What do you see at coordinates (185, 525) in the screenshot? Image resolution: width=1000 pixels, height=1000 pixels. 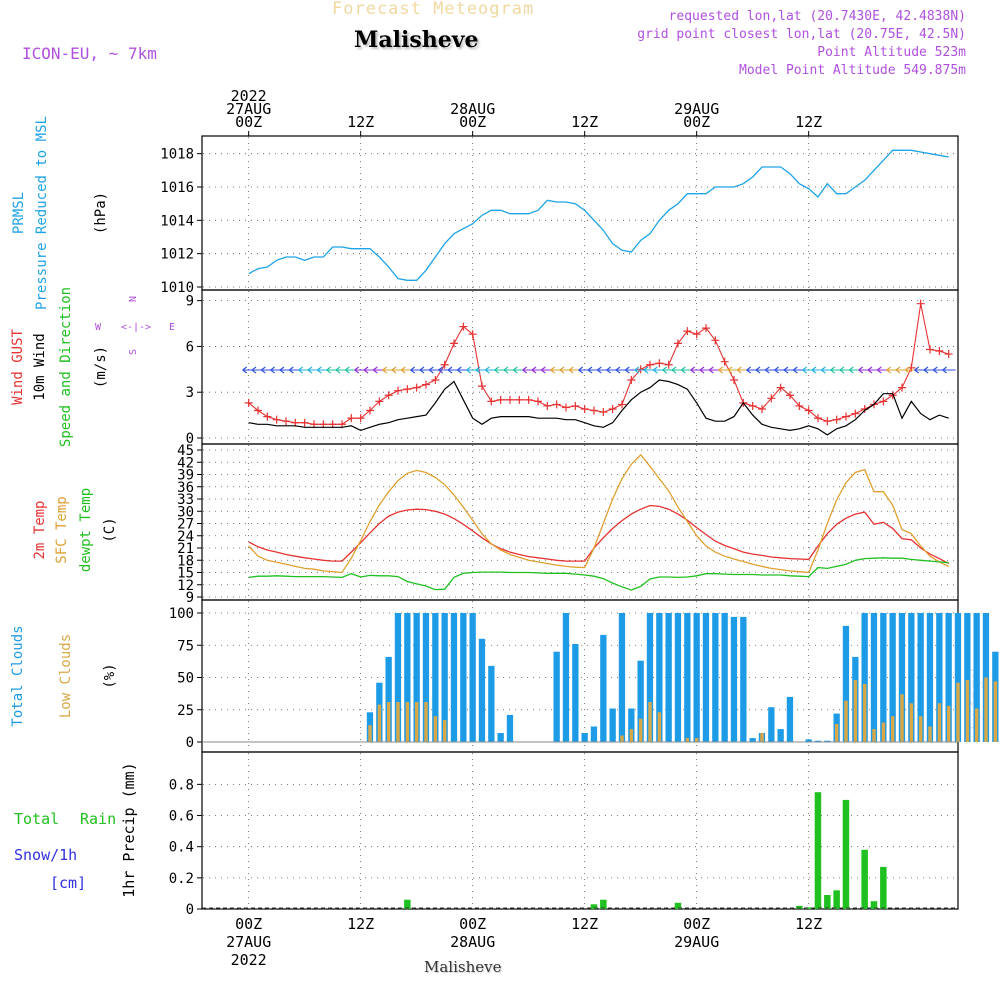 I see `ytick-label-temperature: 27` at bounding box center [185, 525].